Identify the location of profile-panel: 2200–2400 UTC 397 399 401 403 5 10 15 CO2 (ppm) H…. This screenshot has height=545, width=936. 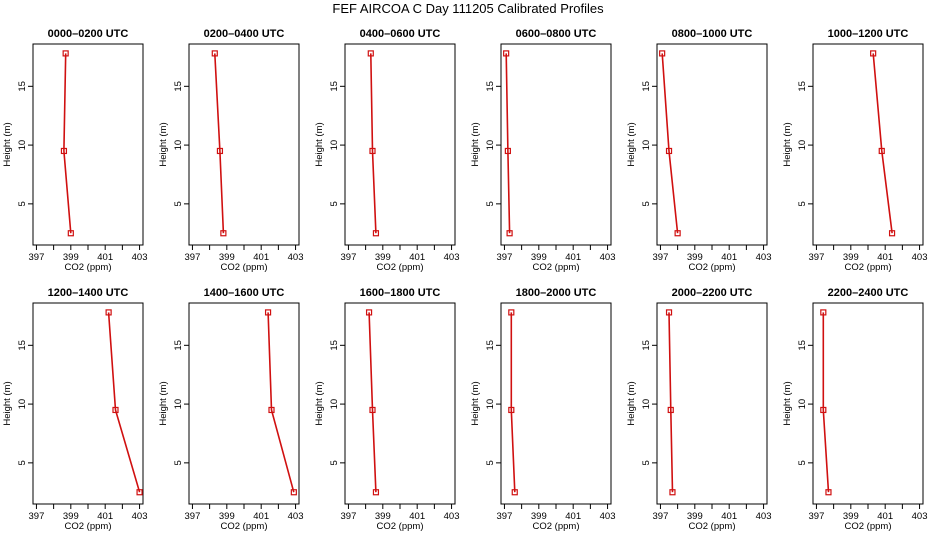
(854, 409).